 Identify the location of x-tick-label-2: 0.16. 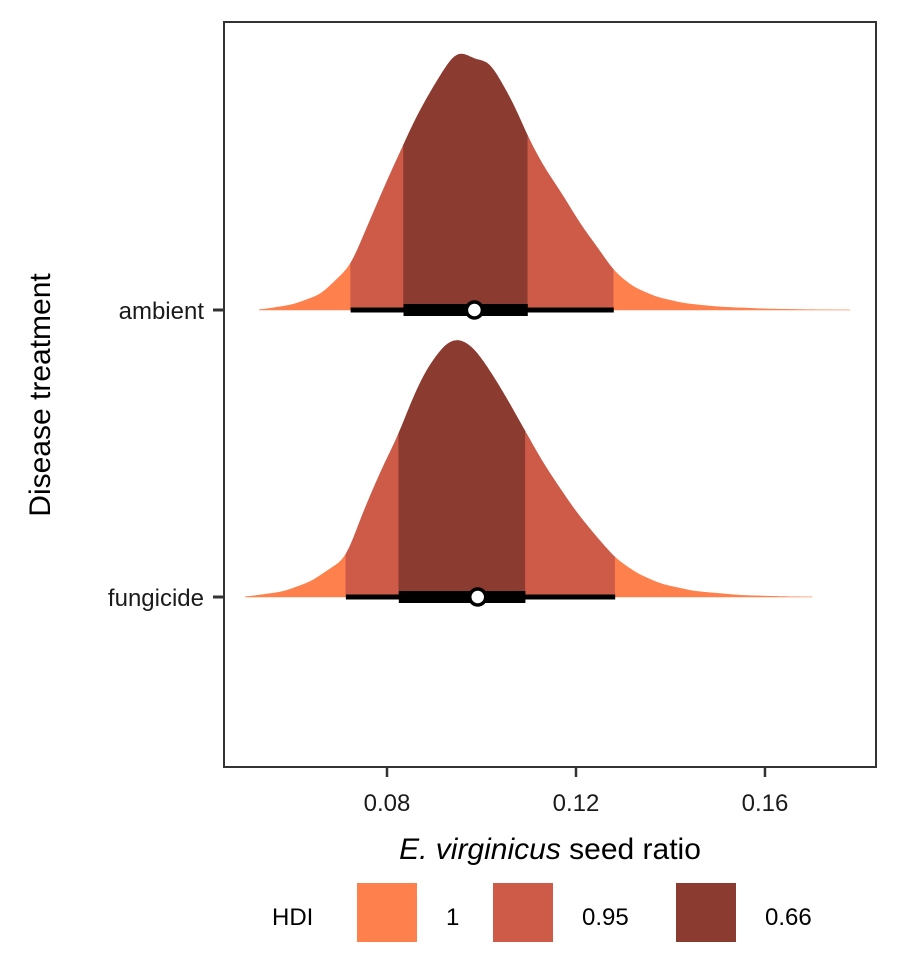
(765, 803).